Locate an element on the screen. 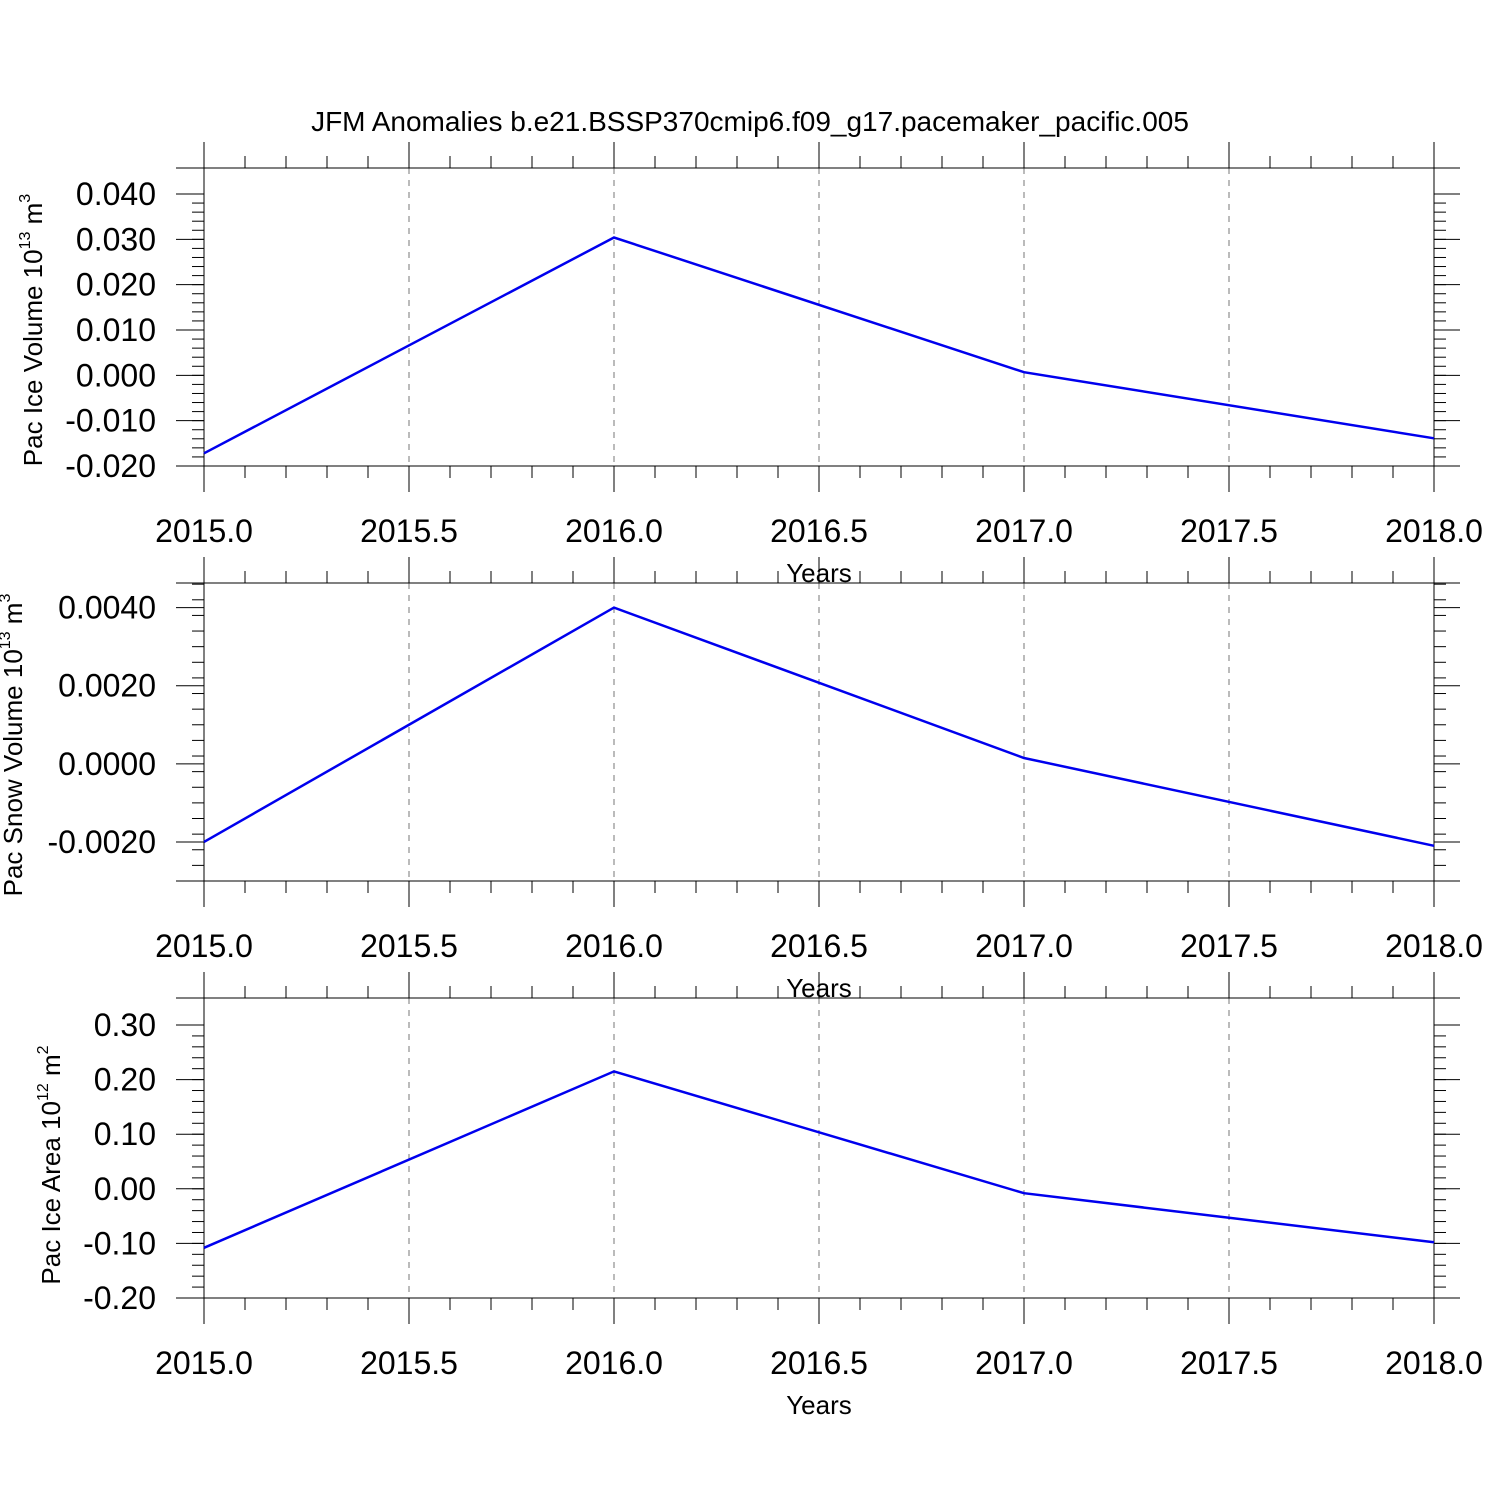  y-tick-label: -0.0020 is located at coordinates (101, 842).